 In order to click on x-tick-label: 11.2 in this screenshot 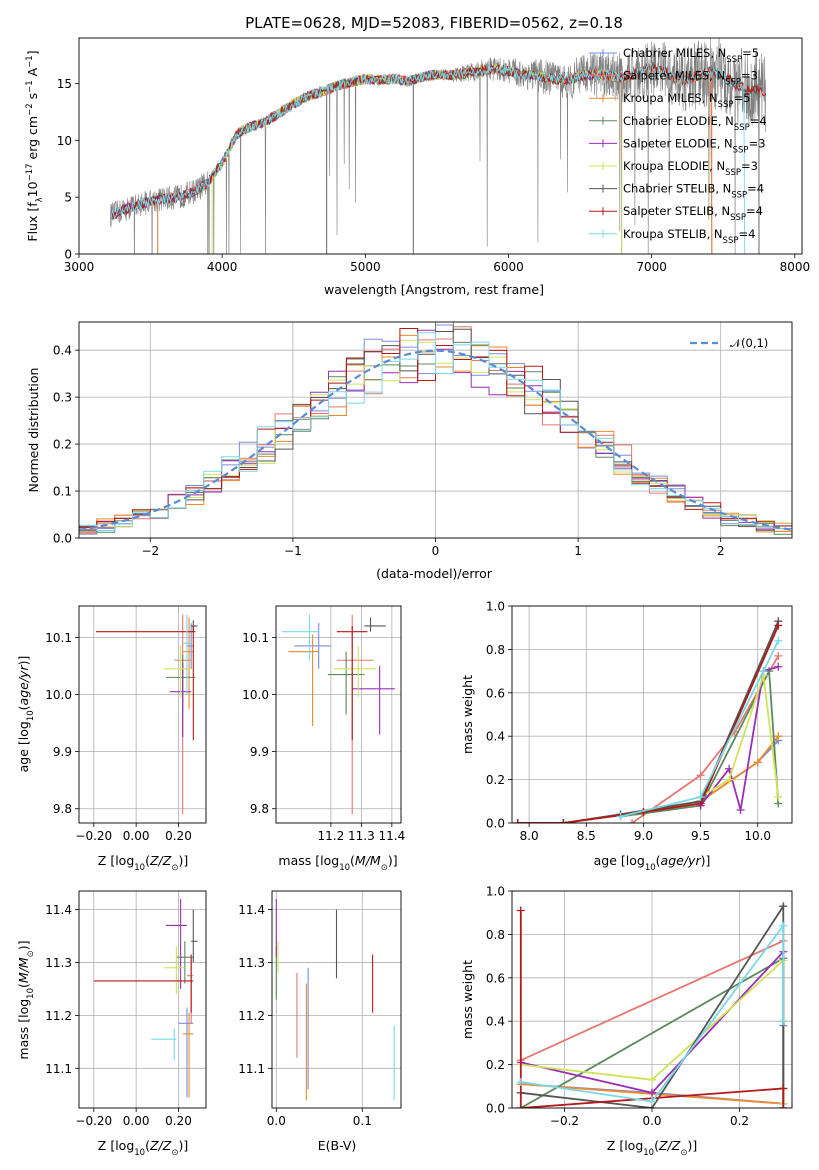, I will do `click(331, 836)`.